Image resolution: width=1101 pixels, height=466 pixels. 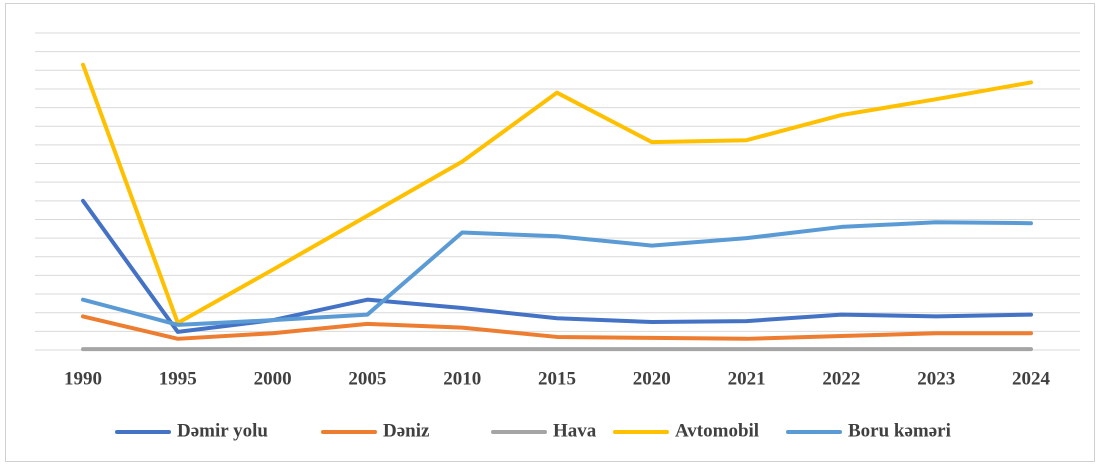 What do you see at coordinates (367, 378) in the screenshot?
I see `x-tick-label: 2005` at bounding box center [367, 378].